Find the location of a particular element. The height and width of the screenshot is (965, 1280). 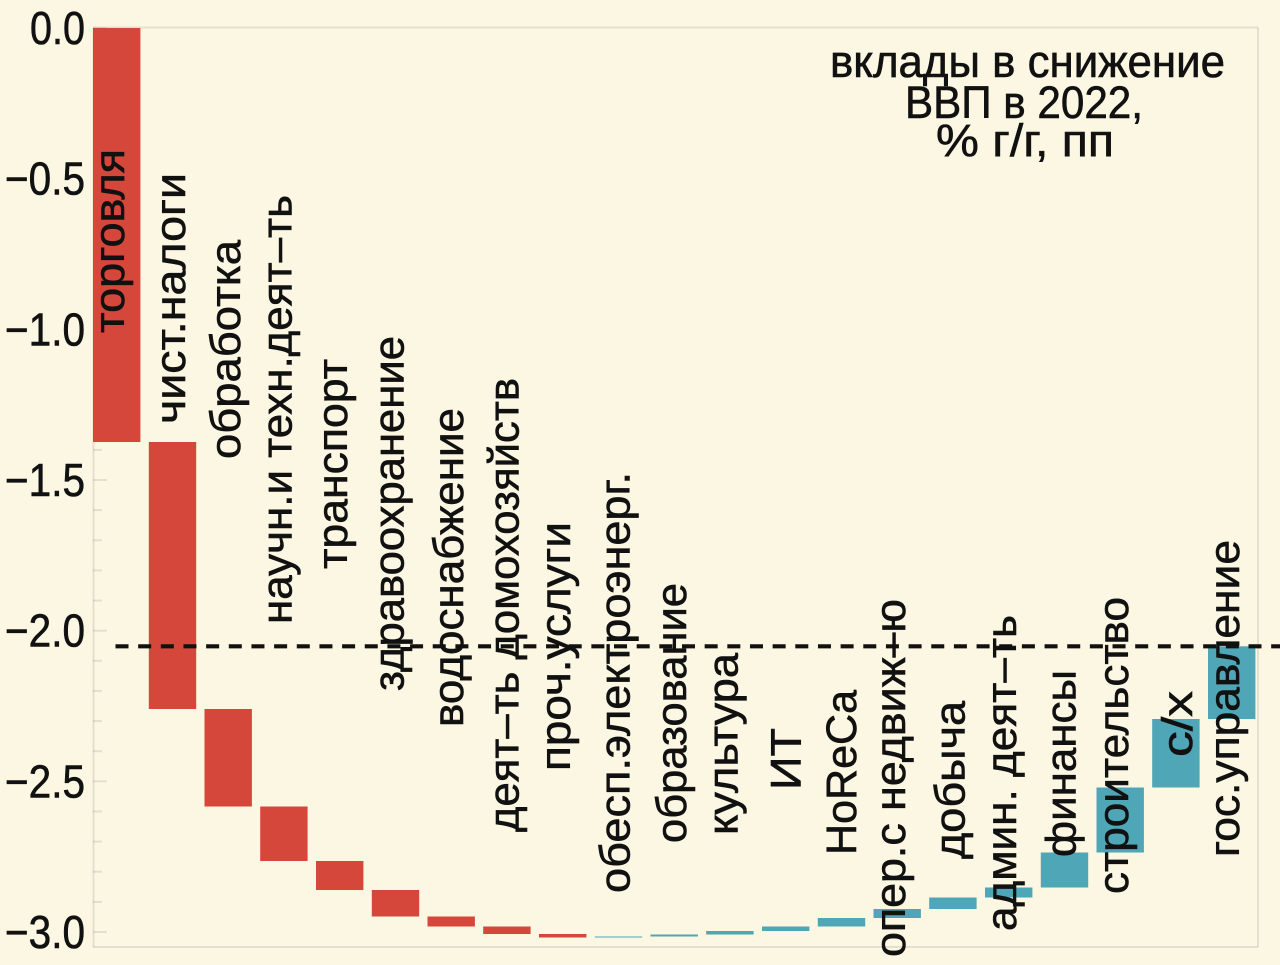

svg-text: админ. деят–ть is located at coordinates (1002, 773).